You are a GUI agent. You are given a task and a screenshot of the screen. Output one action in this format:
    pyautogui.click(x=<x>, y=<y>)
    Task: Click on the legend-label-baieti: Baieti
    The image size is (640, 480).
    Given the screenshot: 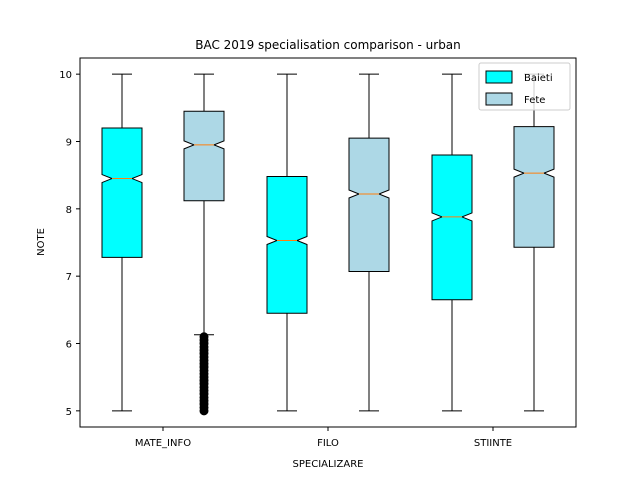 What is the action you would take?
    pyautogui.click(x=538, y=78)
    